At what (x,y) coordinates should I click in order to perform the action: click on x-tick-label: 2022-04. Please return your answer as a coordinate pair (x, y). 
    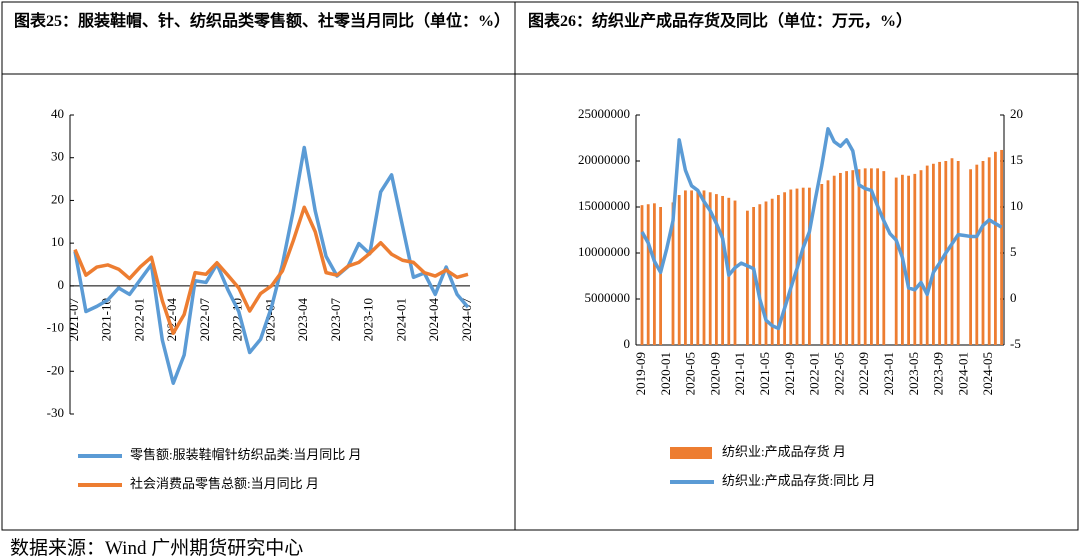
    Looking at the image, I should click on (171, 320).